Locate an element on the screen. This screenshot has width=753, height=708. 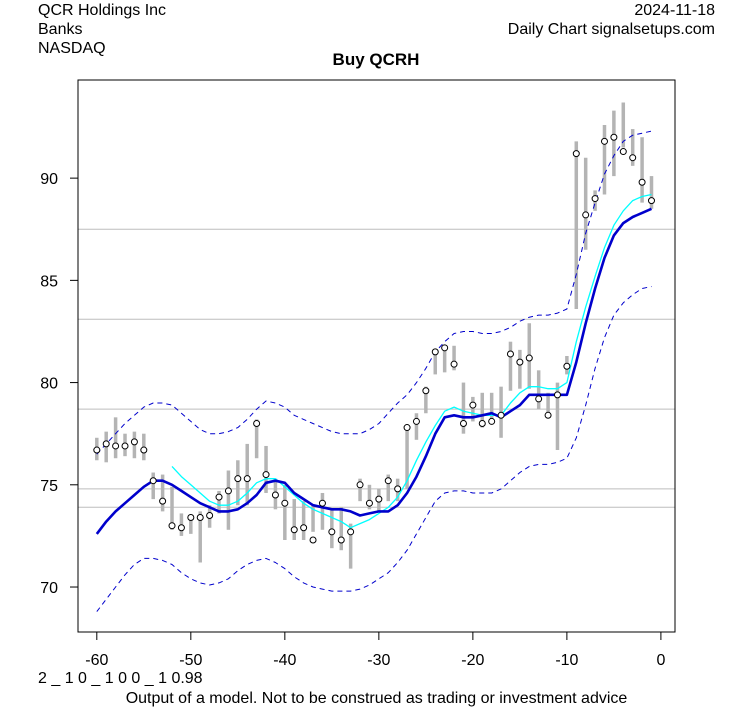
x-axis: -60 -50 -40 -30 -20 -10 0 is located at coordinates (375, 650).